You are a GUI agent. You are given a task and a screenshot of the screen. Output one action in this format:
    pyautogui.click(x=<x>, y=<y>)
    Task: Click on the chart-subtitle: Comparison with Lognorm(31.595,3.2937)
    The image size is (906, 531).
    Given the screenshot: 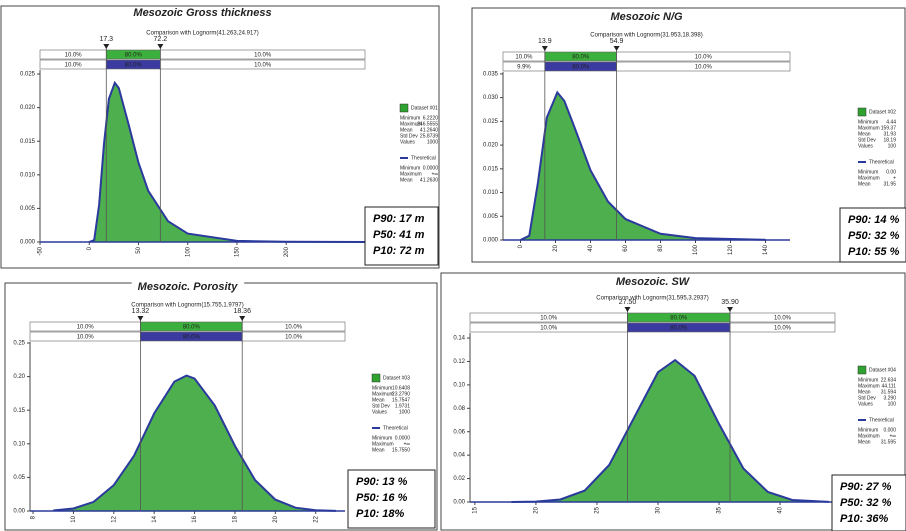 What is the action you would take?
    pyautogui.click(x=652, y=299)
    